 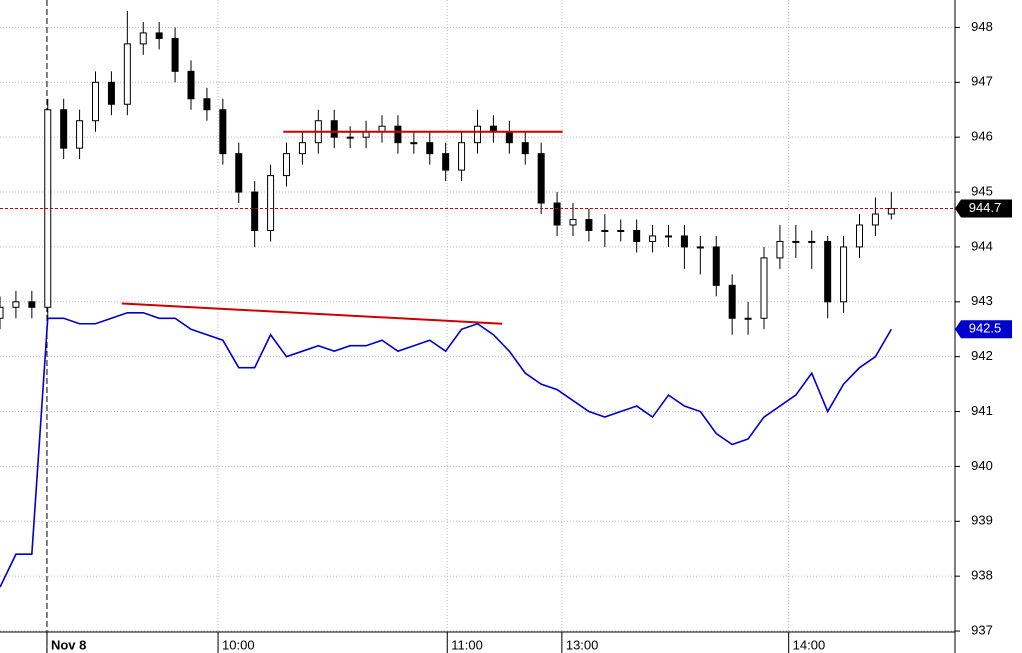 I want to click on y-tick-label: 945, so click(x=982, y=190).